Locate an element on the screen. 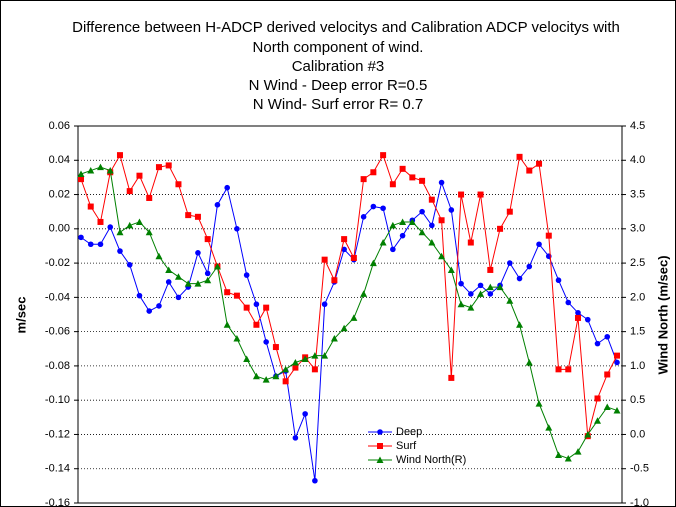  y-tick-label: 0.02 is located at coordinates (59, 194).